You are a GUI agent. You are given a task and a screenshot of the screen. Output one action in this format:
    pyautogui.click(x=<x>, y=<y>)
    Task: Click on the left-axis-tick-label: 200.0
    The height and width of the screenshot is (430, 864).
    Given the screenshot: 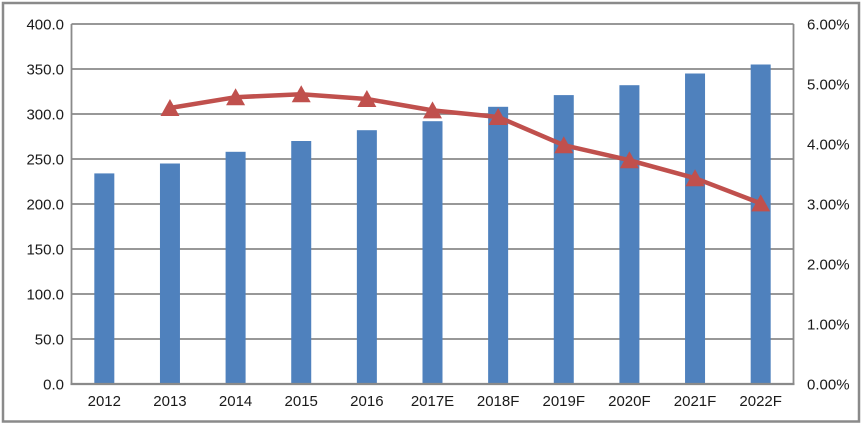 What is the action you would take?
    pyautogui.click(x=45, y=205)
    